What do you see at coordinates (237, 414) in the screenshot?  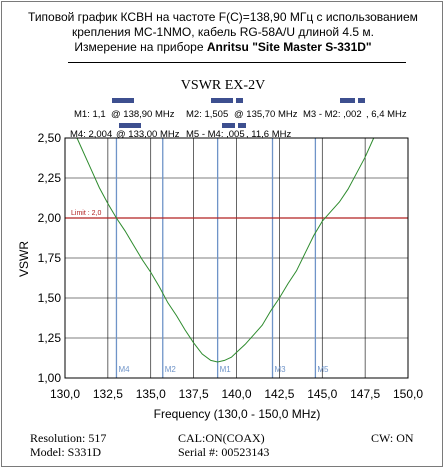 I see `x-axis-label: Frequency (130,0 - 150,0 MHz)` at bounding box center [237, 414].